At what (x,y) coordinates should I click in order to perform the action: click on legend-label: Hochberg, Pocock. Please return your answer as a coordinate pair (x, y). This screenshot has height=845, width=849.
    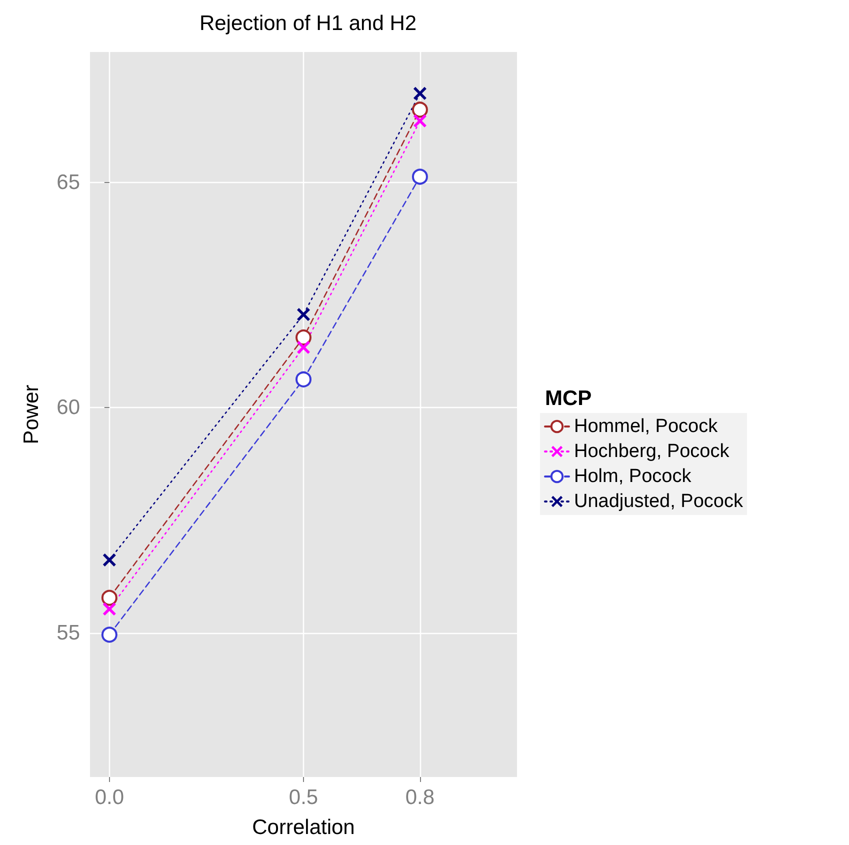
    Looking at the image, I should click on (652, 451).